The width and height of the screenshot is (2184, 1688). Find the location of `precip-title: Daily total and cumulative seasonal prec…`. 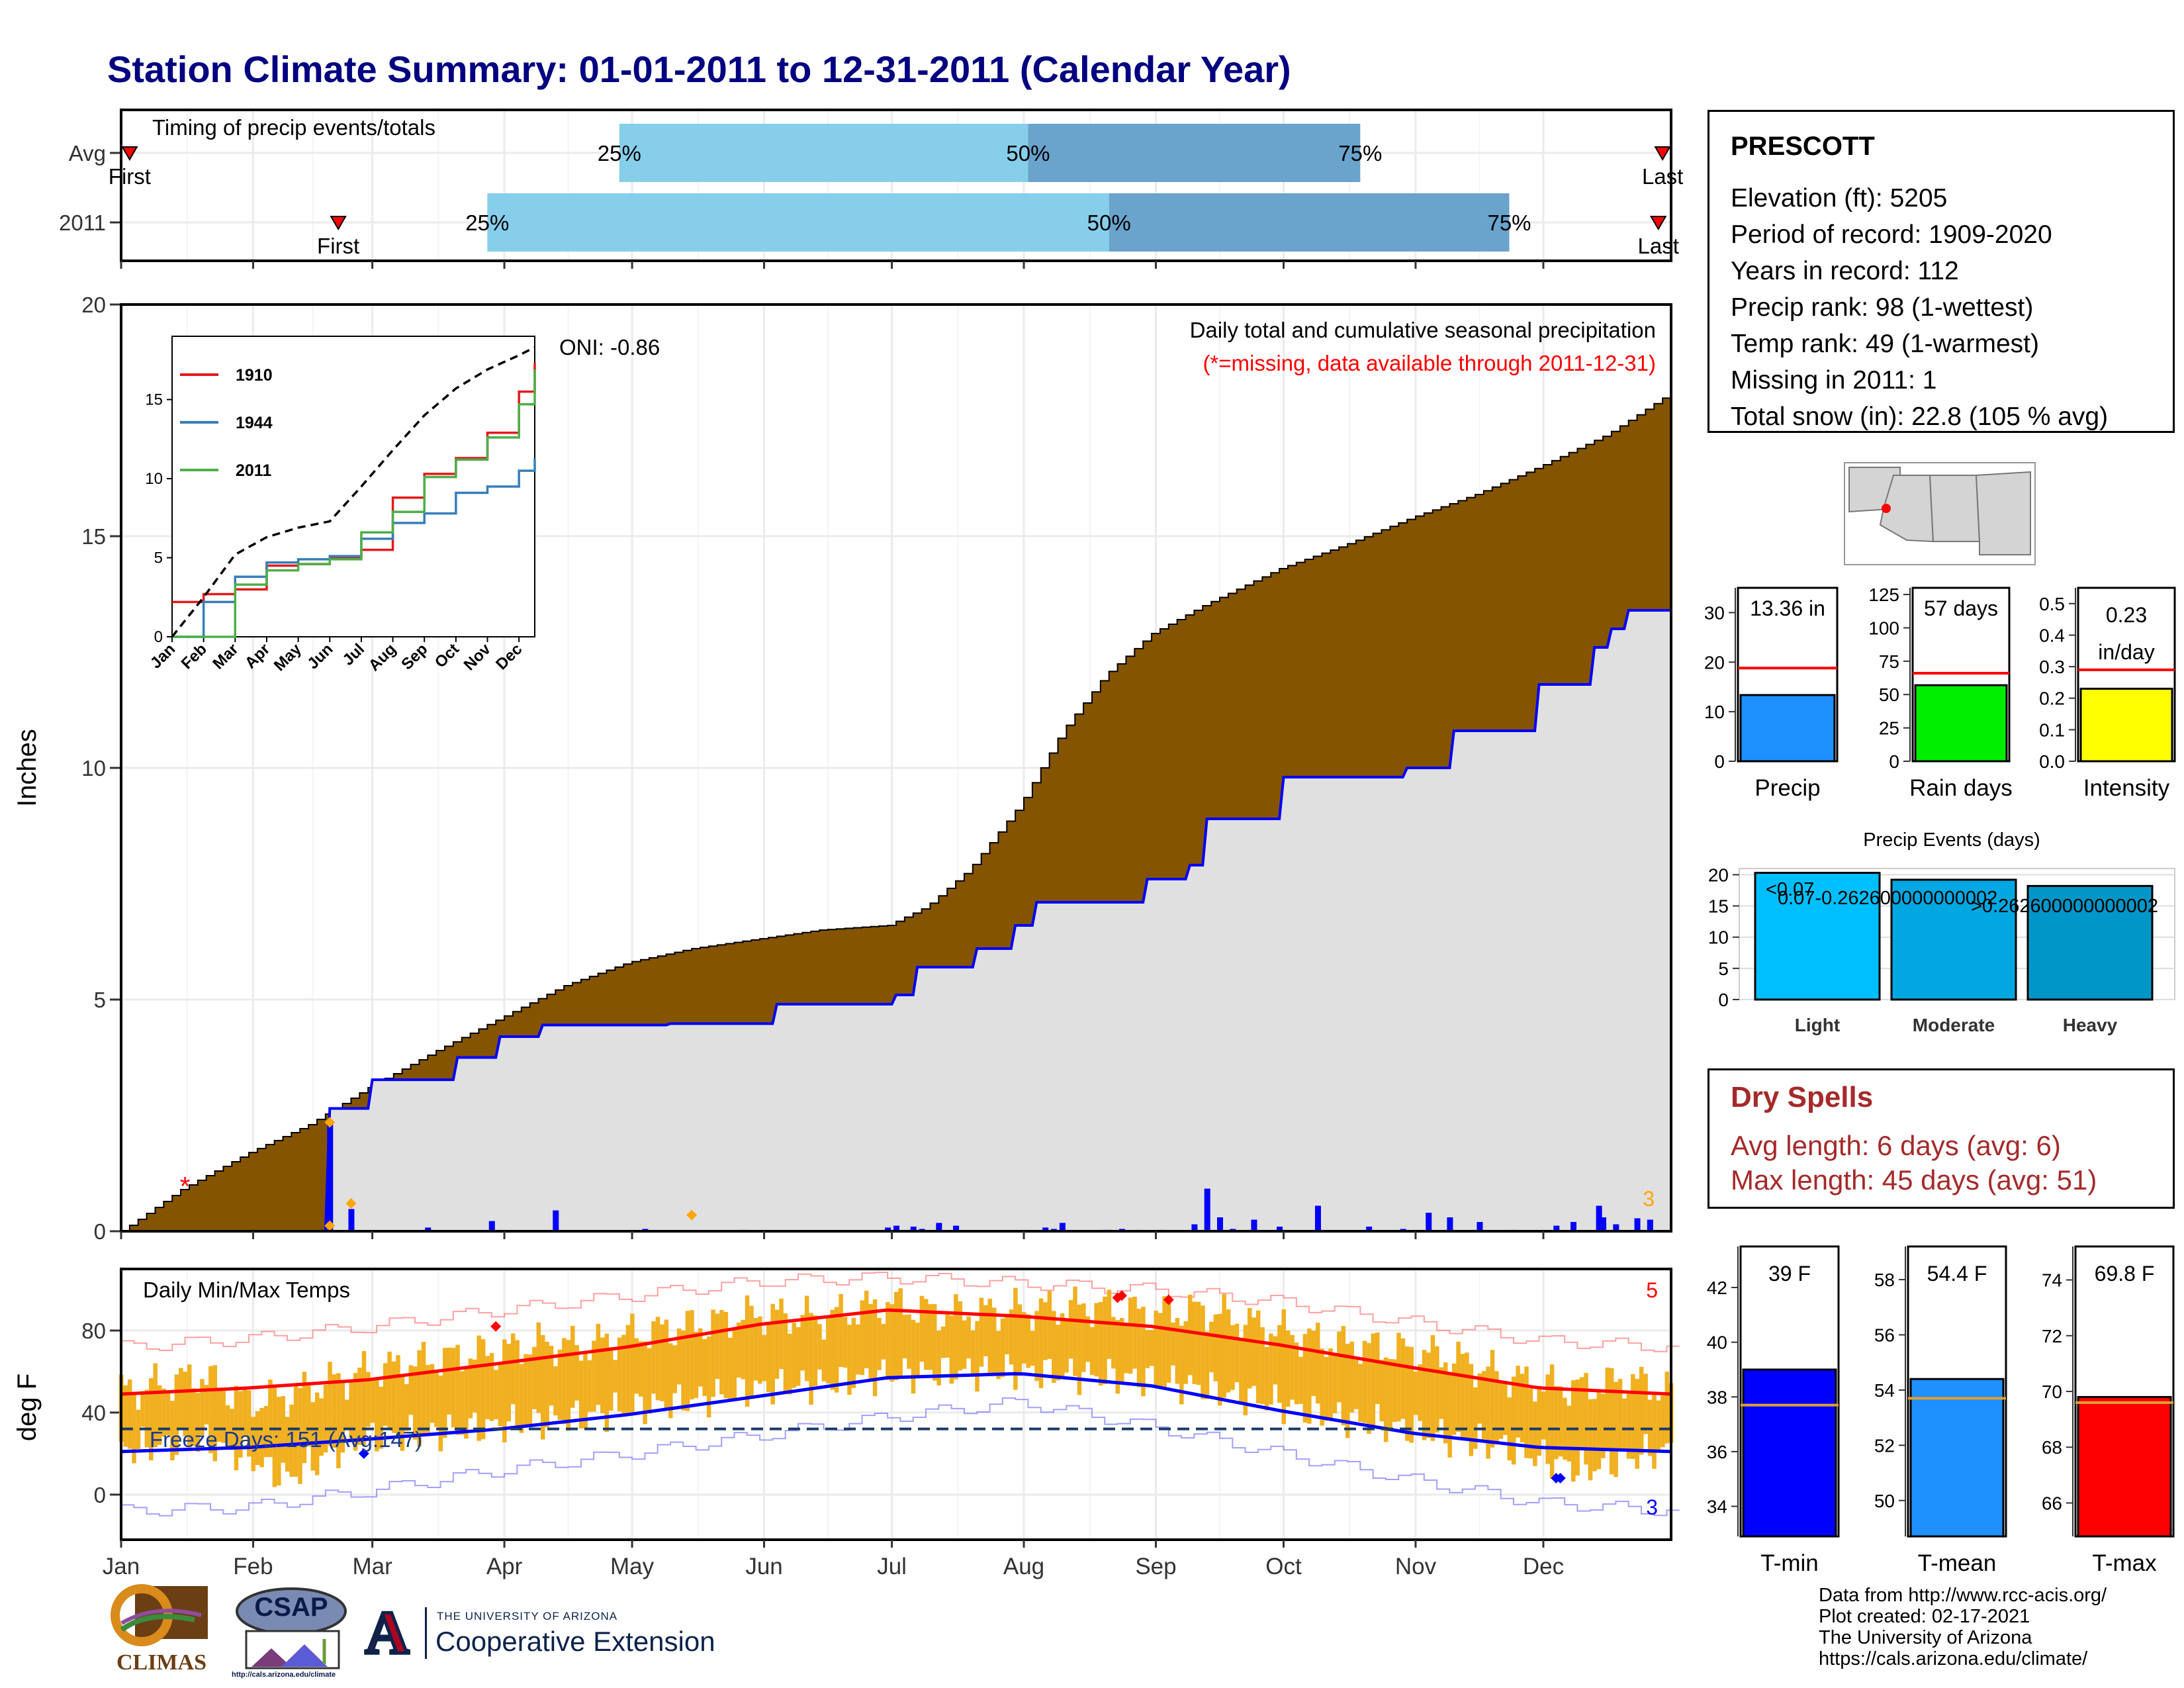

precip-title: Daily total and cumulative seasonal prec… is located at coordinates (1423, 330).